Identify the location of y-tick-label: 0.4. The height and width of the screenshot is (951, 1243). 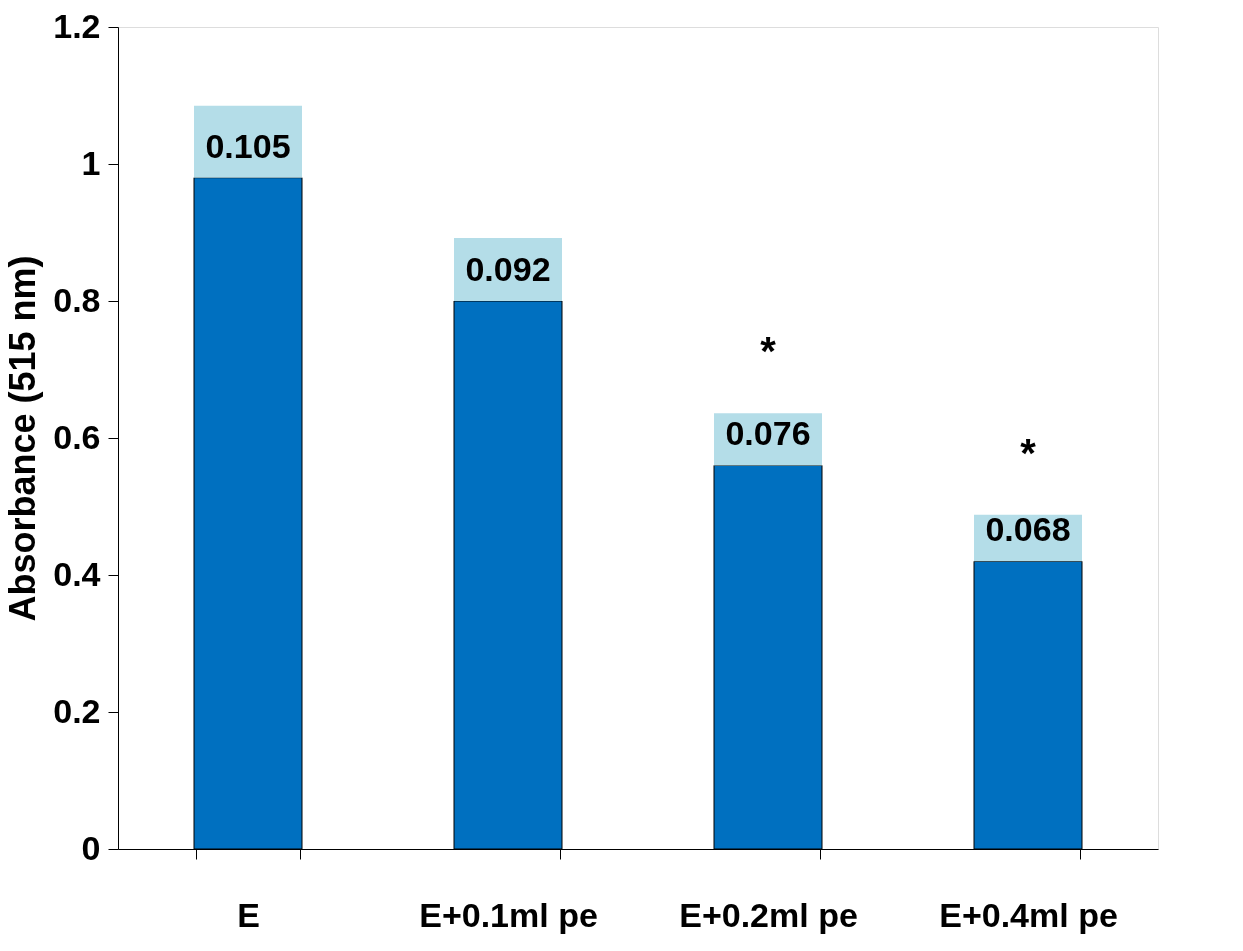
(77, 573).